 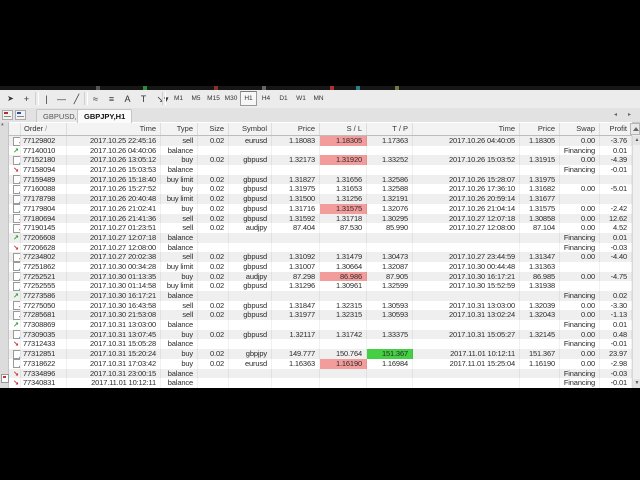 I want to click on trendline-tool-icon: ╱, so click(x=76, y=98).